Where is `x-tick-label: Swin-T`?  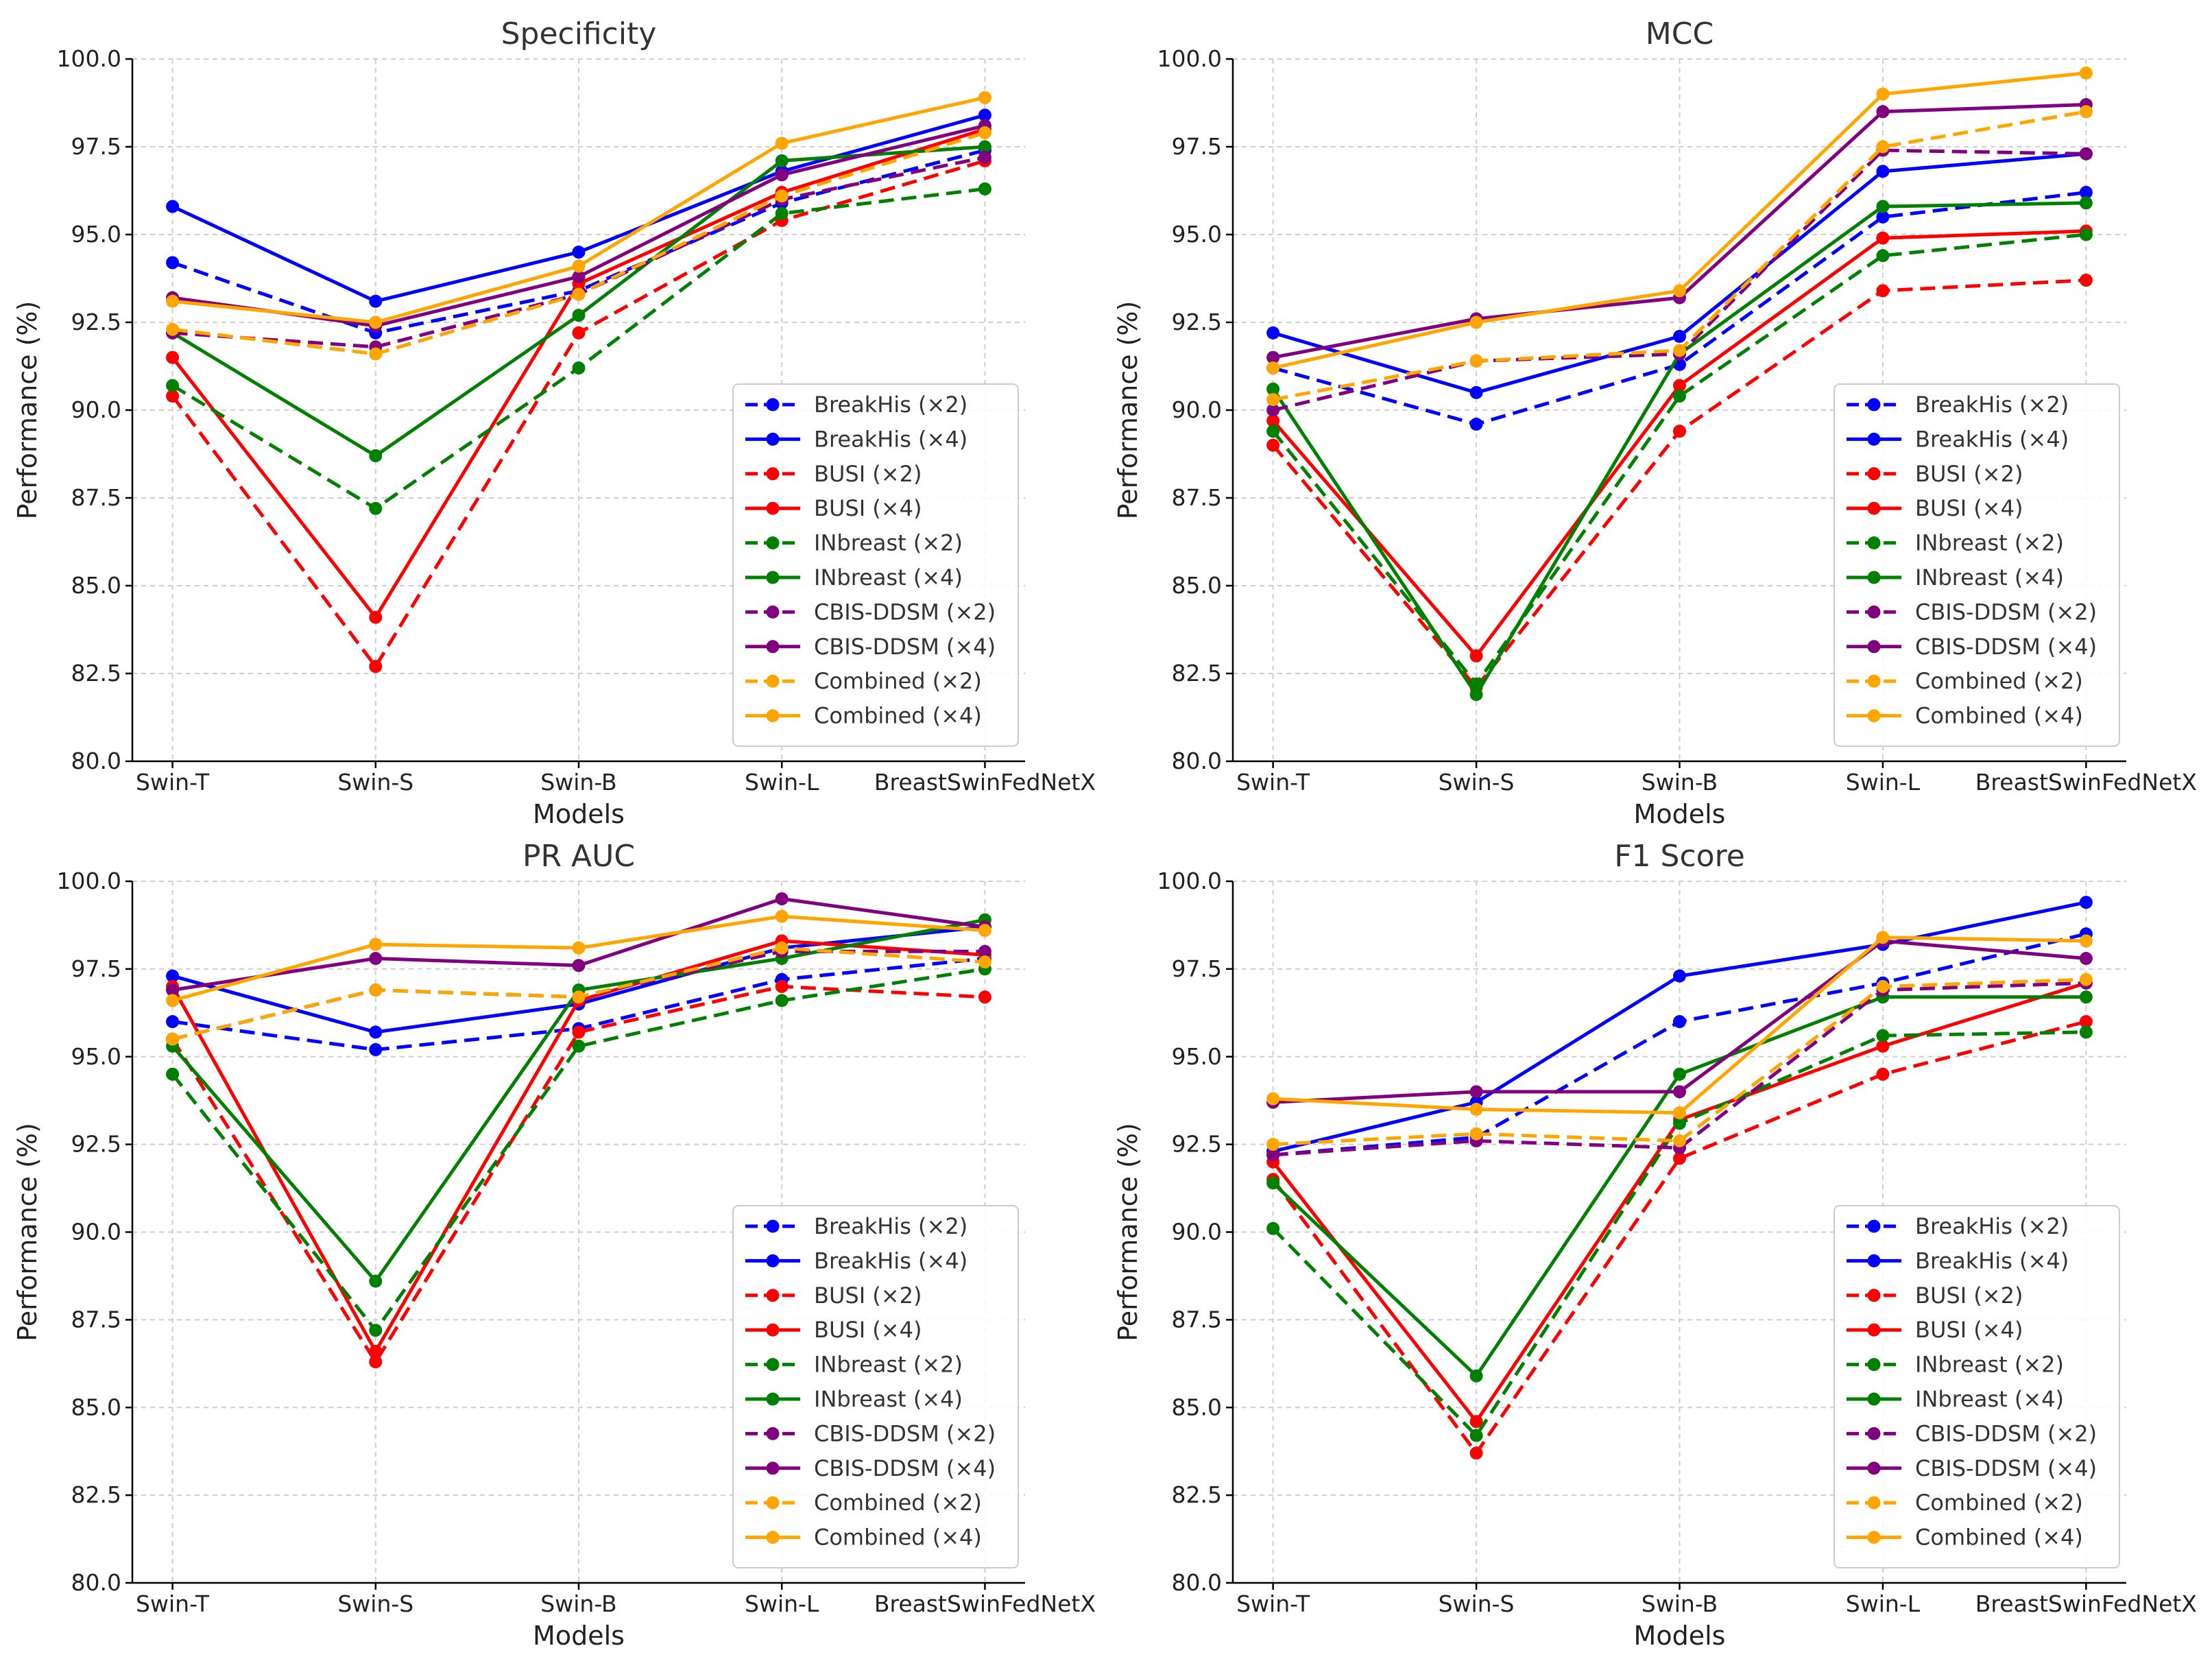
x-tick-label: Swin-T is located at coordinates (173, 1603).